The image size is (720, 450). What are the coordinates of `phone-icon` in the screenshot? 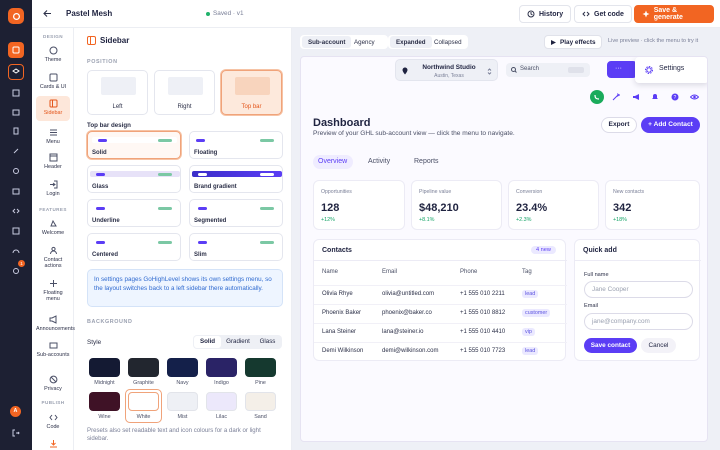 It's located at (597, 97).